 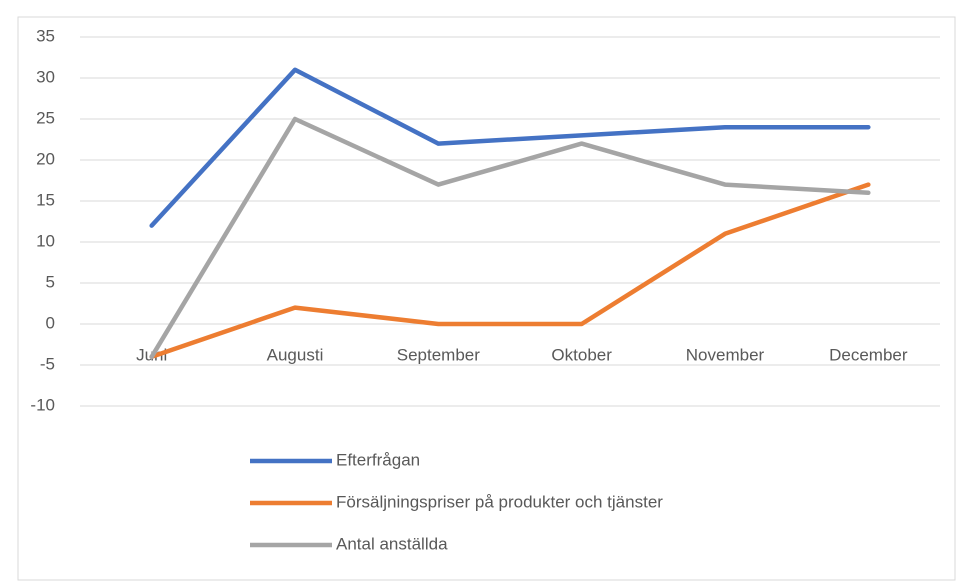 I want to click on x-tick-label: December, so click(x=868, y=354).